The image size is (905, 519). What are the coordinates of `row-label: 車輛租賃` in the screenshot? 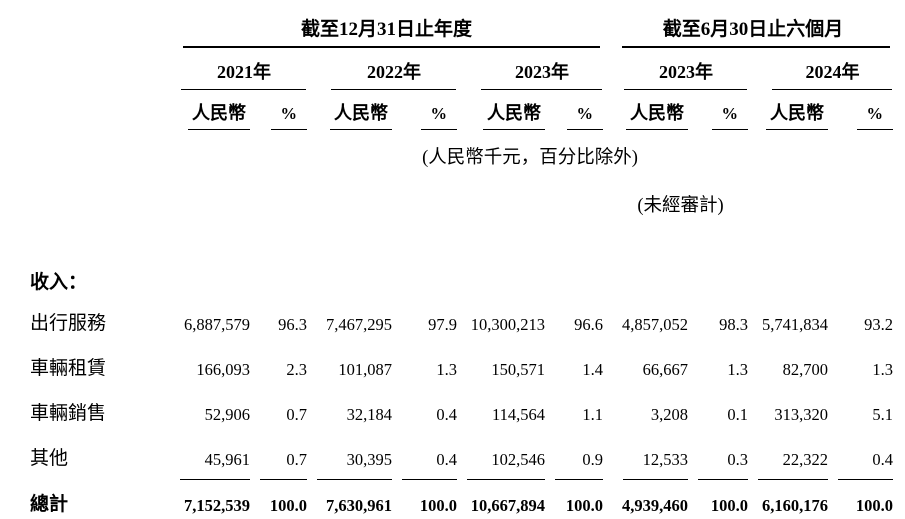 It's located at (68, 368).